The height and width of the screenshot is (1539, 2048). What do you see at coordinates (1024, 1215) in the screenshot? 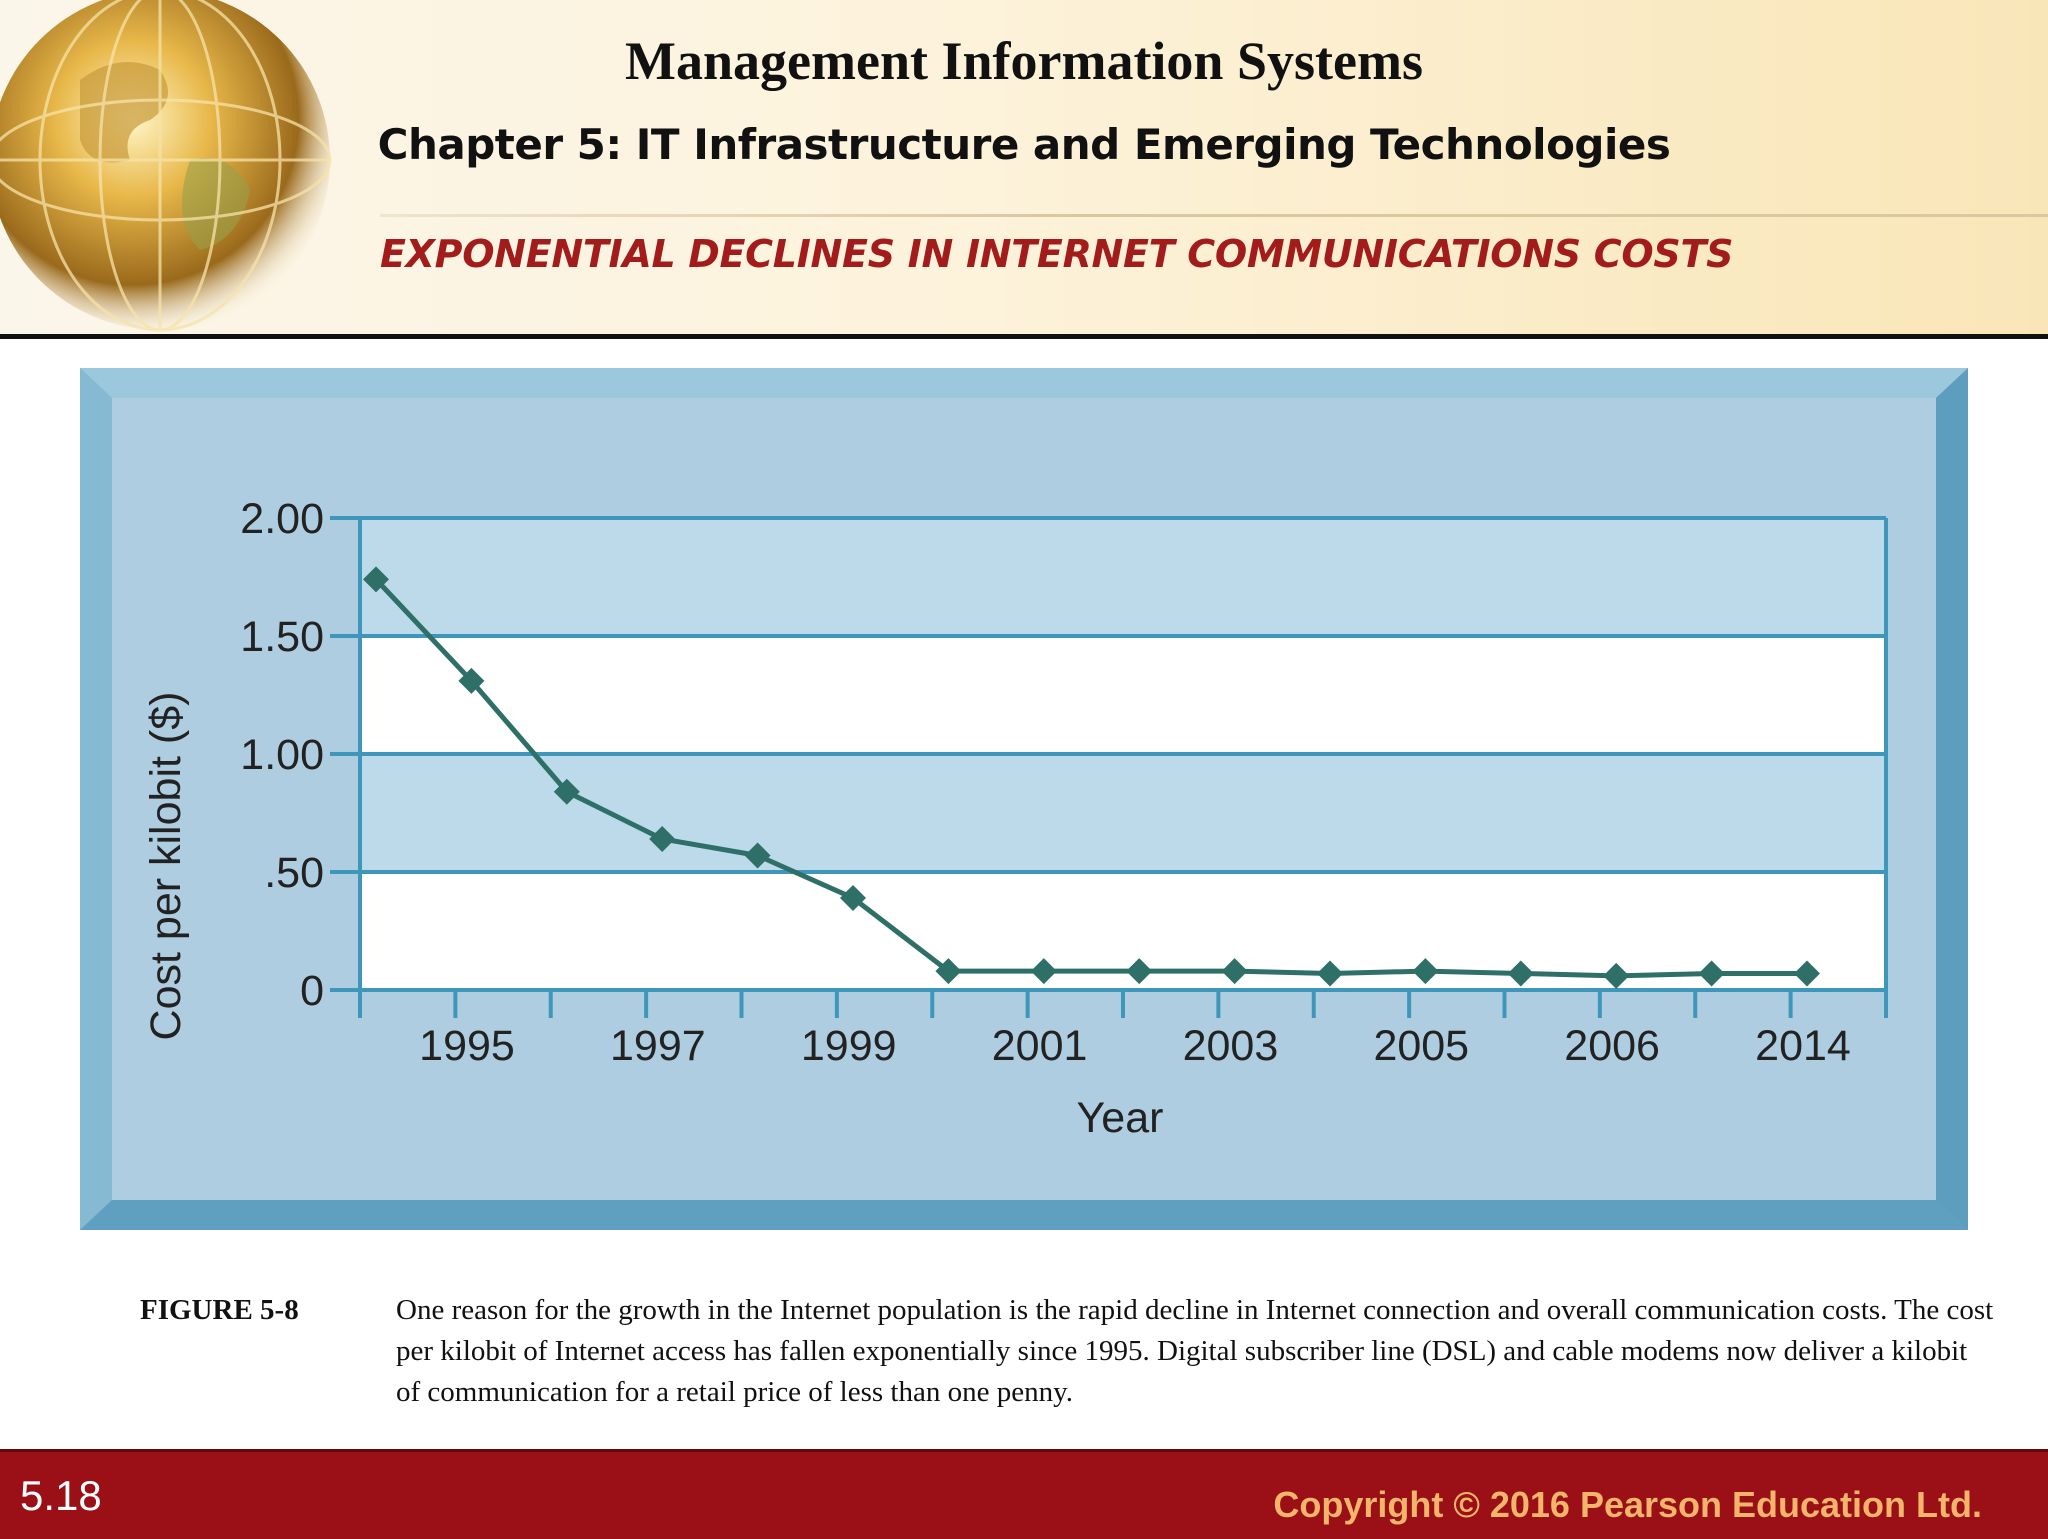
I see `frame-bevel-bottom` at bounding box center [1024, 1215].